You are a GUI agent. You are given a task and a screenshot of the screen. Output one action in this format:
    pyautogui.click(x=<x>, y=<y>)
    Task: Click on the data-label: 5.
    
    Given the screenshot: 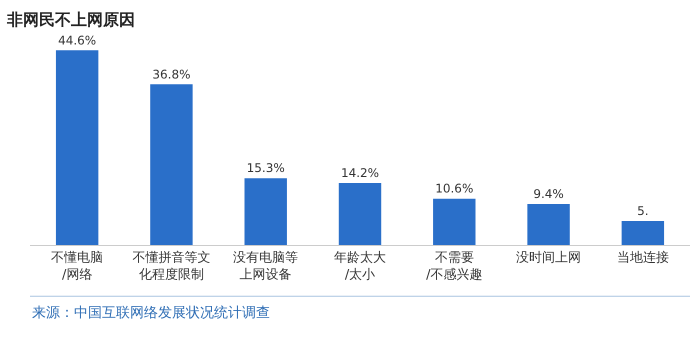 What is the action you would take?
    pyautogui.click(x=643, y=211)
    